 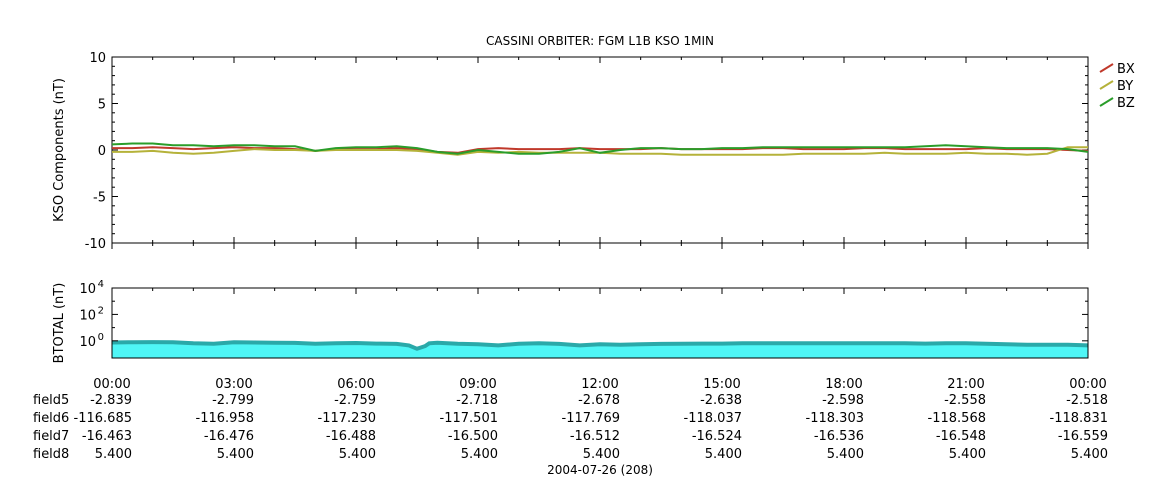 I want to click on field-value: -16.536, so click(x=839, y=436).